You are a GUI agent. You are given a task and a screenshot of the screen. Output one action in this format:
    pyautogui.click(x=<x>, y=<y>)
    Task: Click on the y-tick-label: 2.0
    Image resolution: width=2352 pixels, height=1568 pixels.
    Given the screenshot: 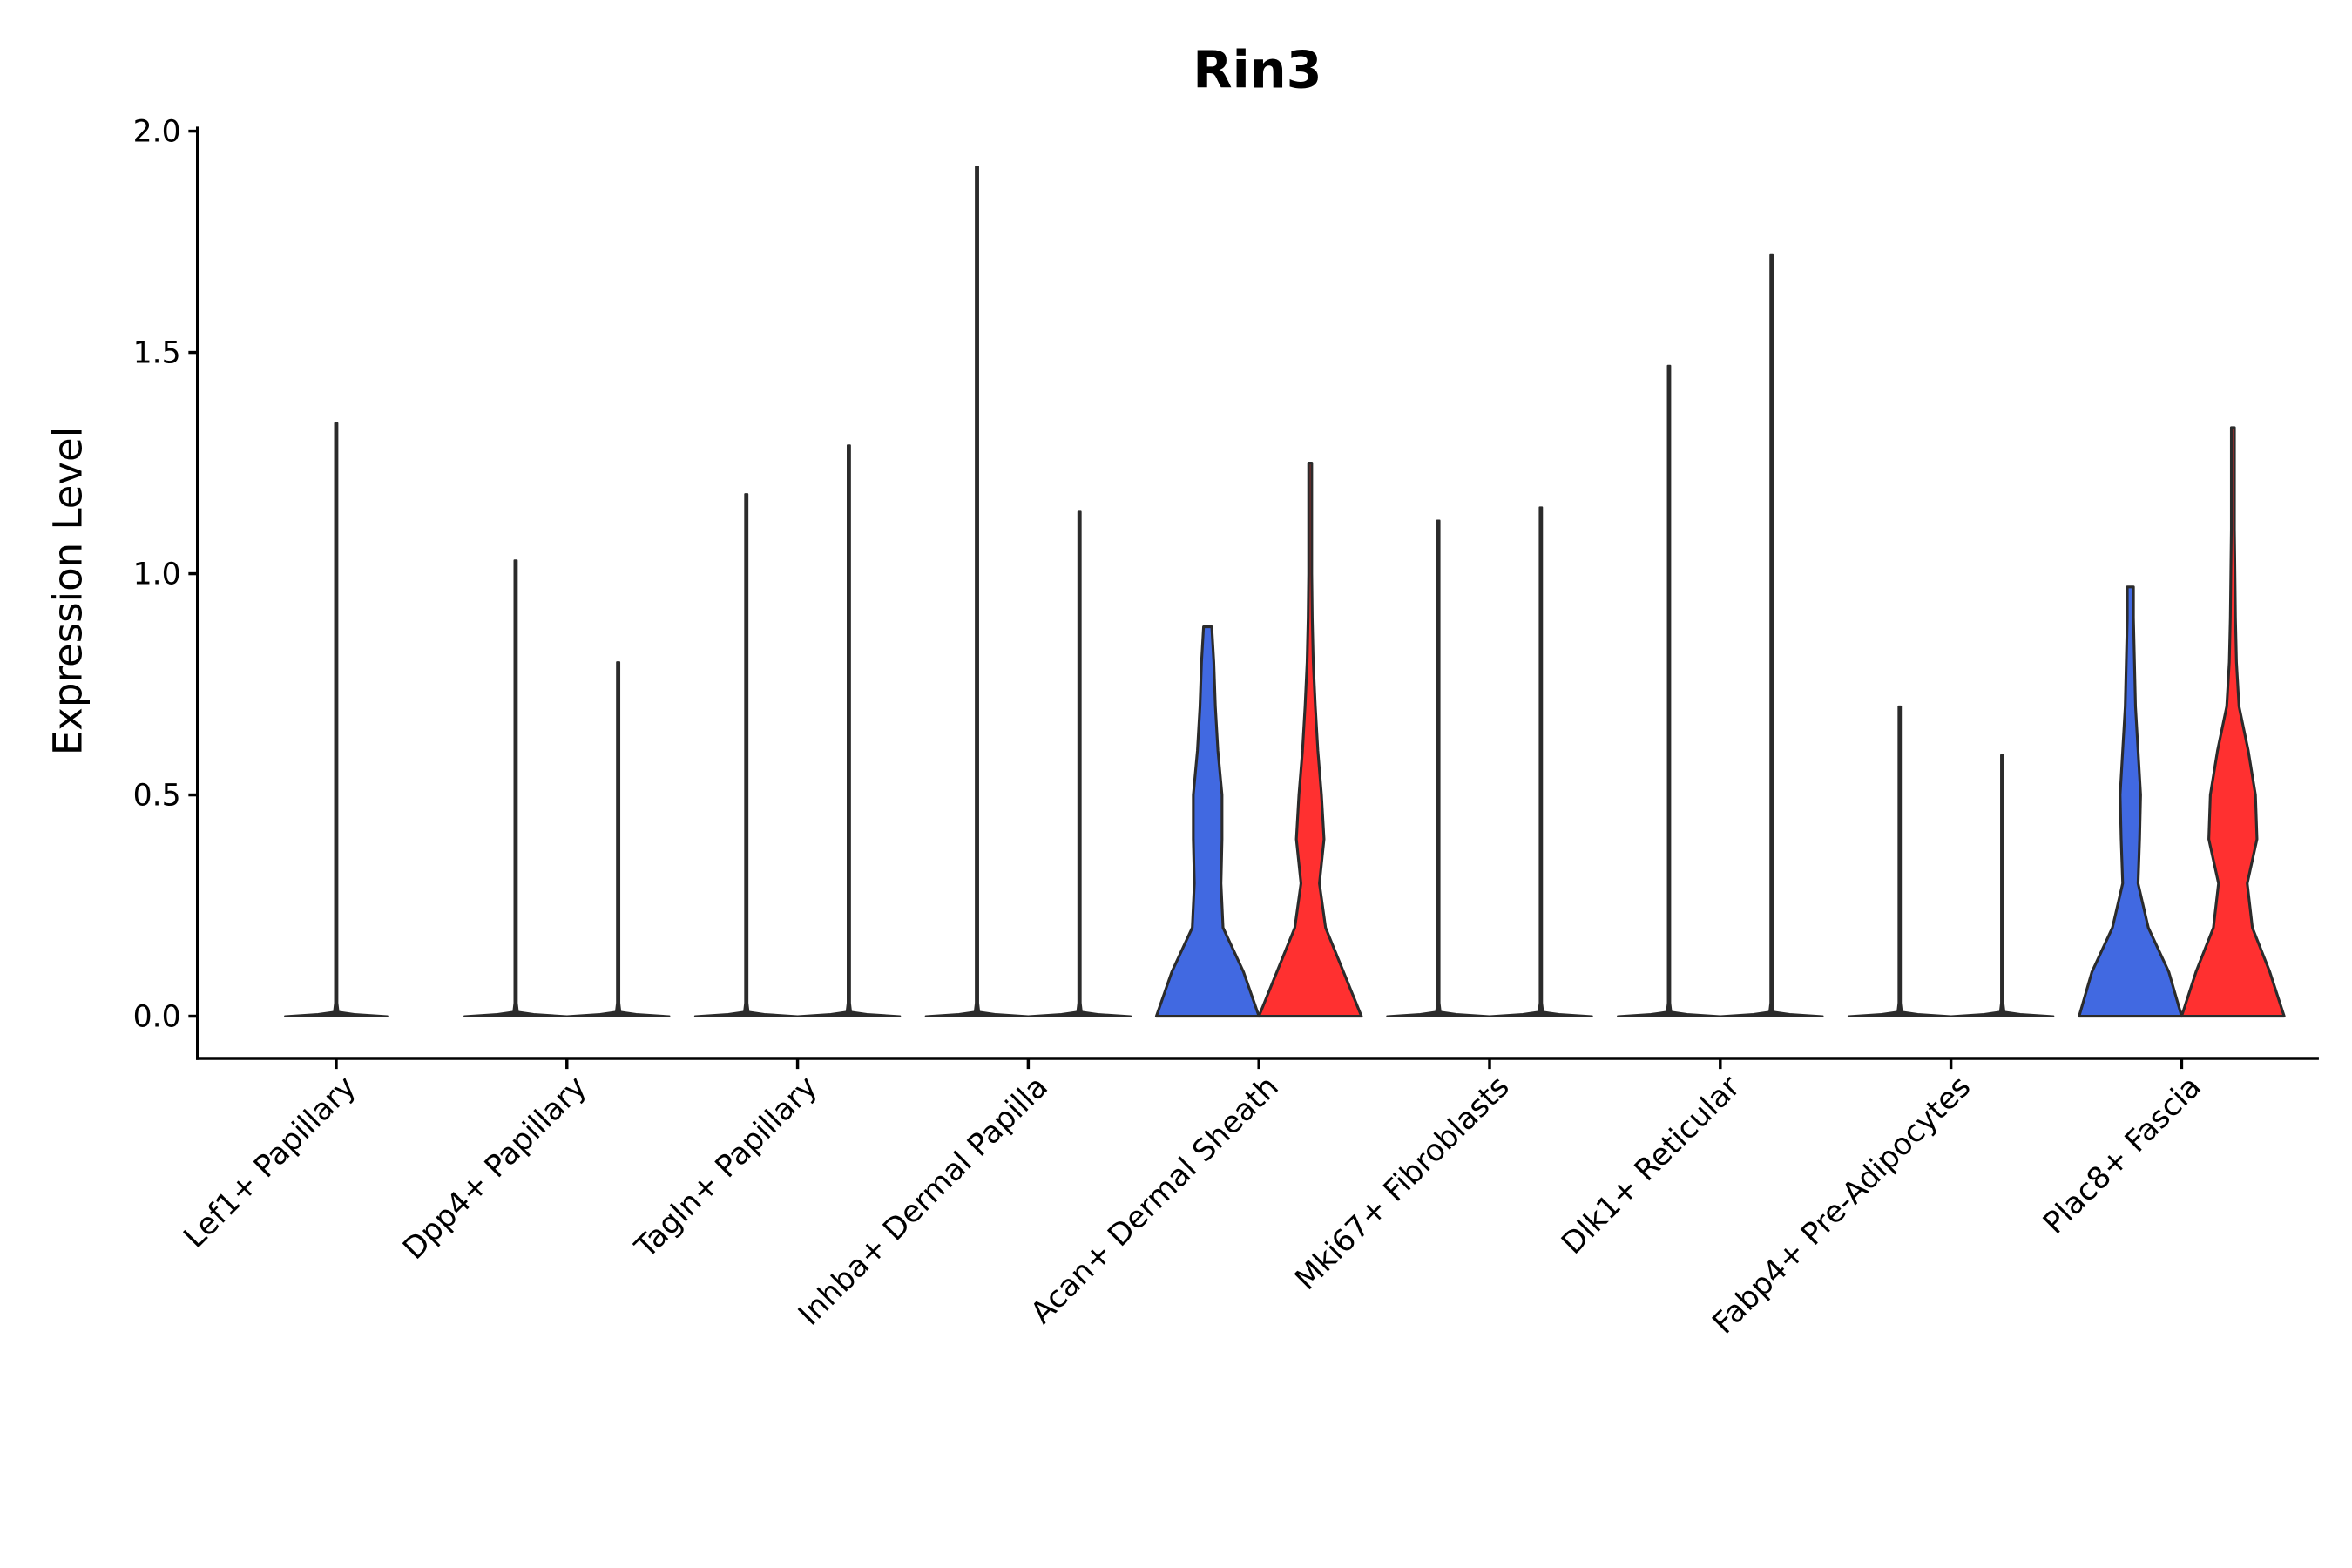 What is the action you would take?
    pyautogui.click(x=157, y=132)
    